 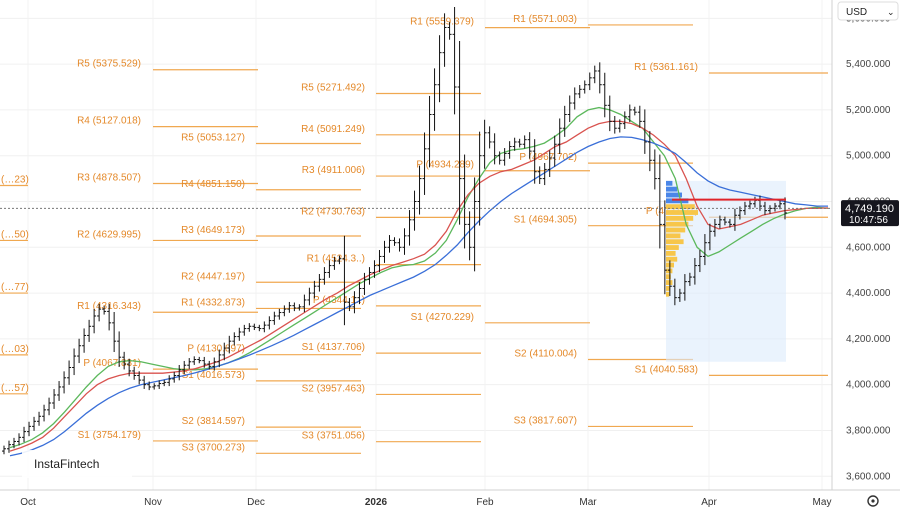 I want to click on pivot-label: R1 (5559.379), so click(x=442, y=22).